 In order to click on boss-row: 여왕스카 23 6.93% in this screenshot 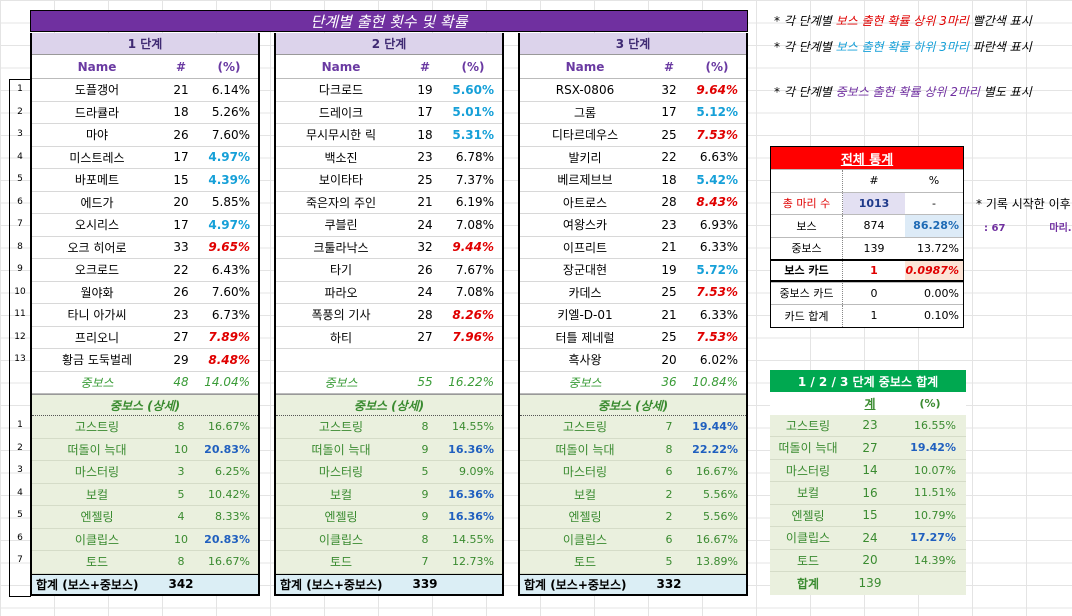, I will do `click(633, 225)`.